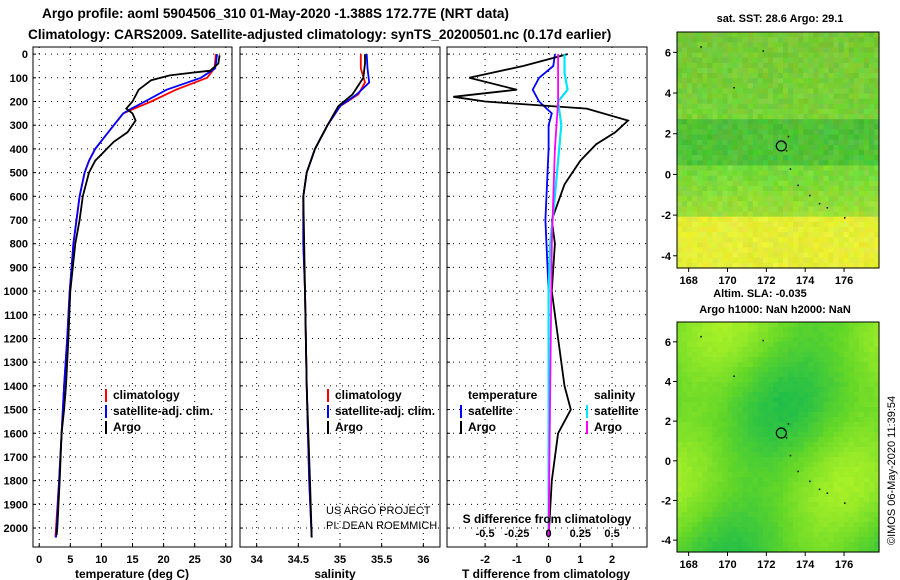 The width and height of the screenshot is (900, 580). I want to click on sla-map-title: Altim. SLA: -0.035, so click(760, 294).